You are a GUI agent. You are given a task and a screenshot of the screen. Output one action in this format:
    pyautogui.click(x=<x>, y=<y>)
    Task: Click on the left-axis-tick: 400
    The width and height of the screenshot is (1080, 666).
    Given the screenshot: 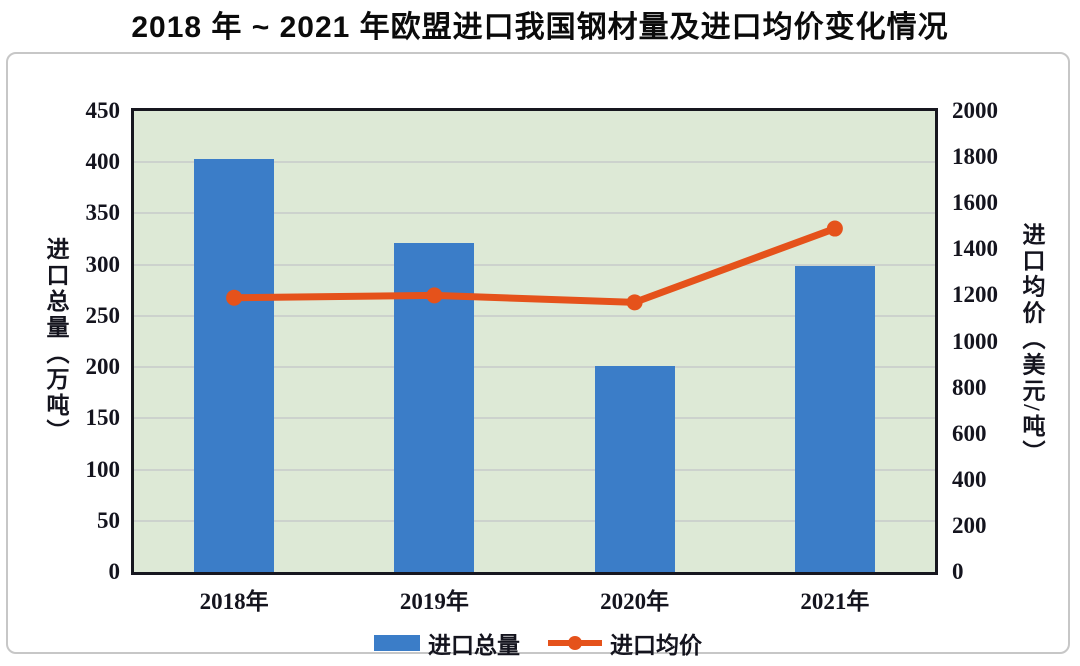 What is the action you would take?
    pyautogui.click(x=103, y=162)
    